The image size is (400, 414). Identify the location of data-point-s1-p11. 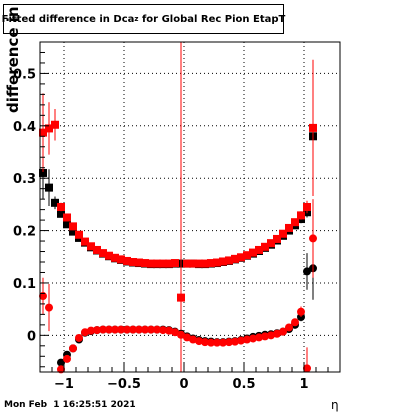
(109, 255).